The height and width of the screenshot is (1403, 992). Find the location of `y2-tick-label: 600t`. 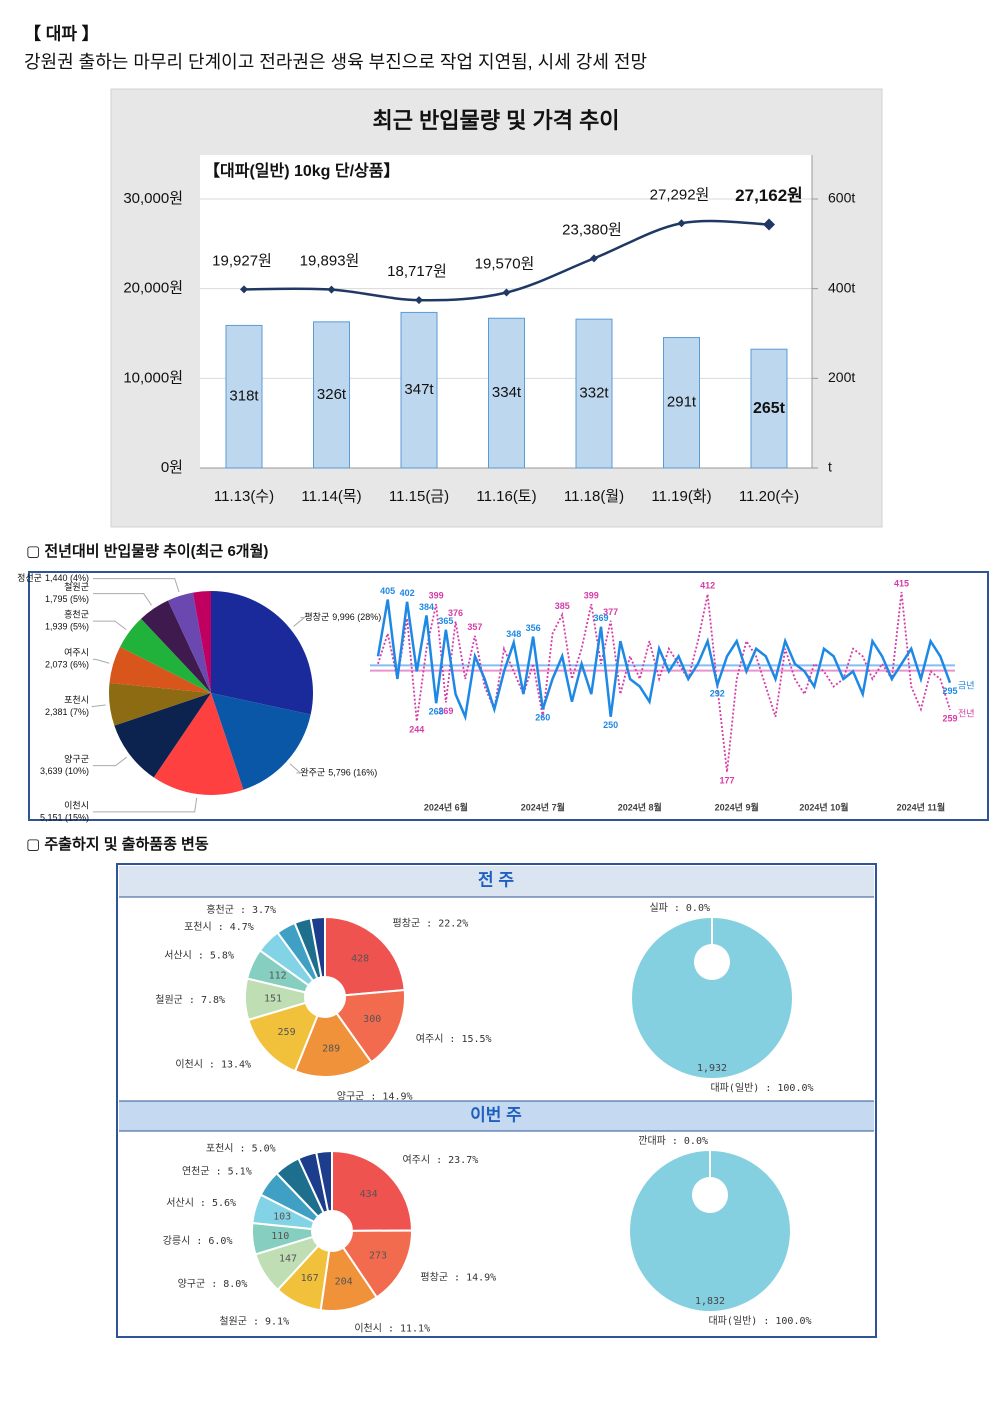

y2-tick-label: 600t is located at coordinates (841, 198).